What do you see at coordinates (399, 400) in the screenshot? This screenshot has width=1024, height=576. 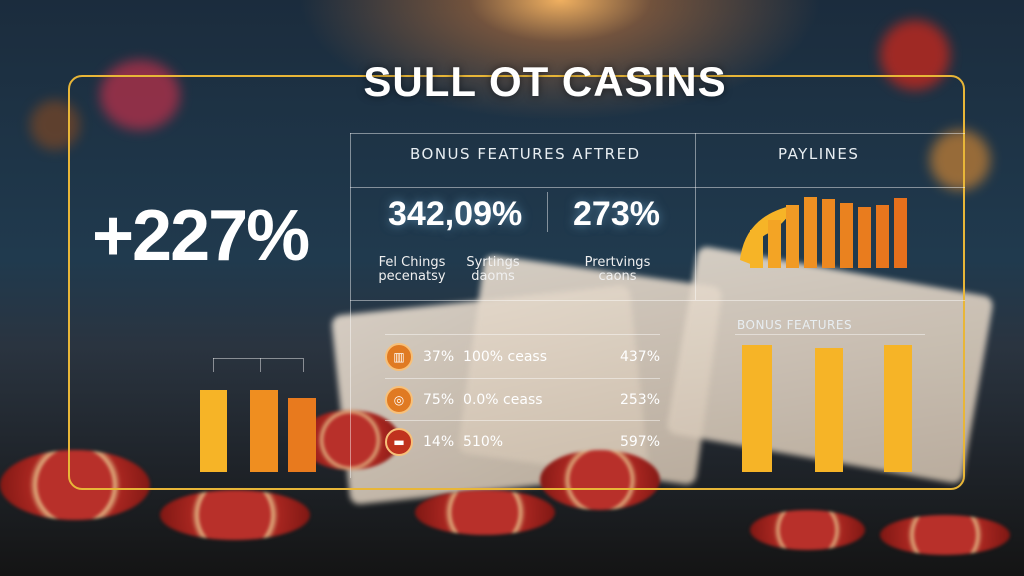 I see `coins-icon: ◎` at bounding box center [399, 400].